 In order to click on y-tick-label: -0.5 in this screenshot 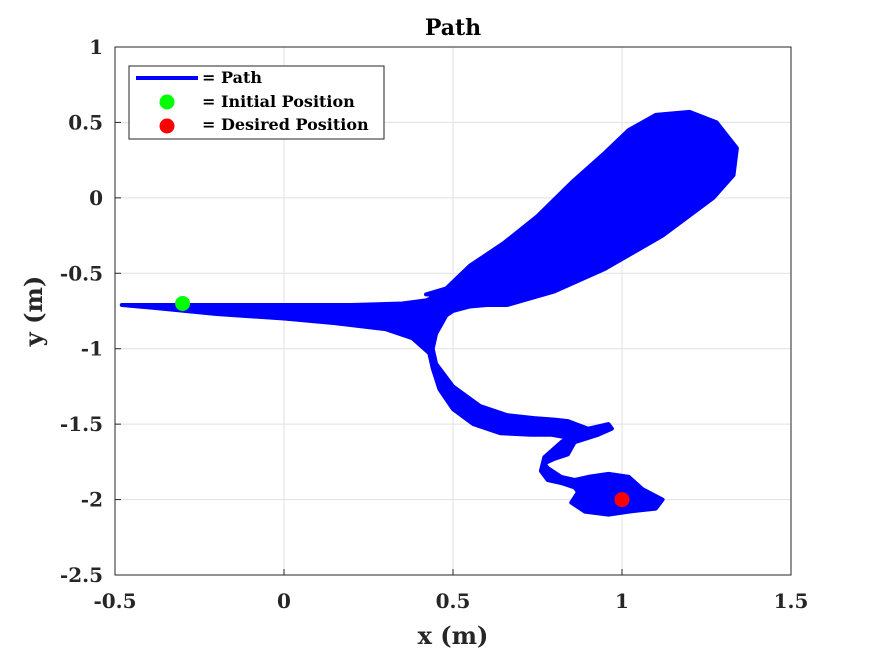, I will do `click(81, 273)`.